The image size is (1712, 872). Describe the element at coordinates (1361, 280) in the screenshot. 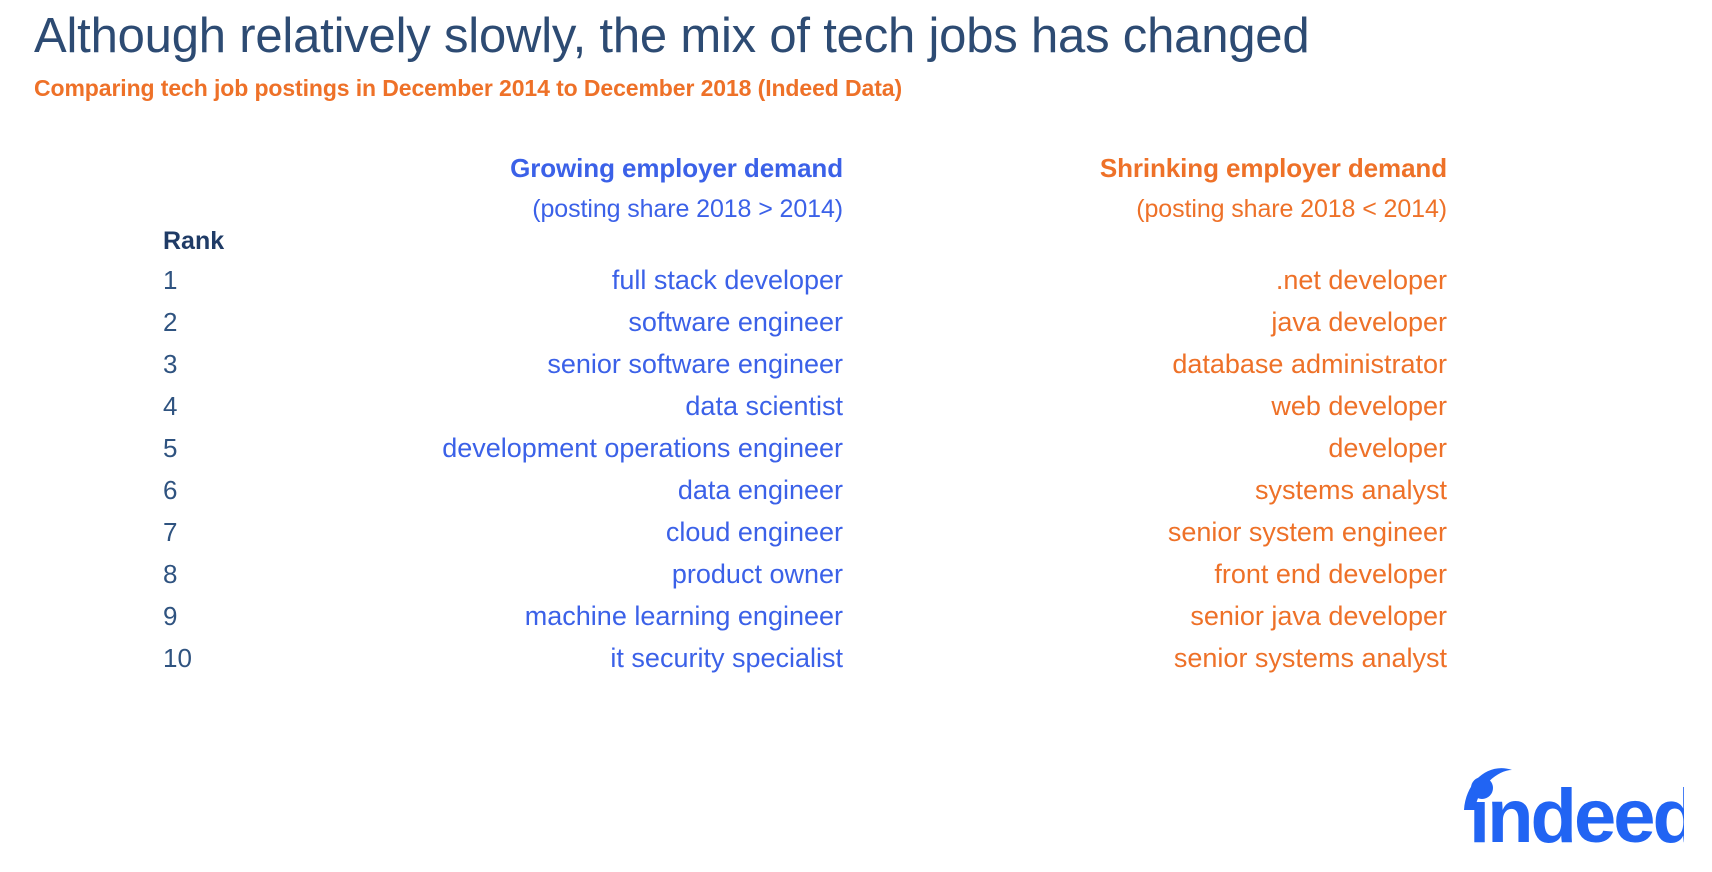

I see `shrinking-cell: .net developer` at that location.